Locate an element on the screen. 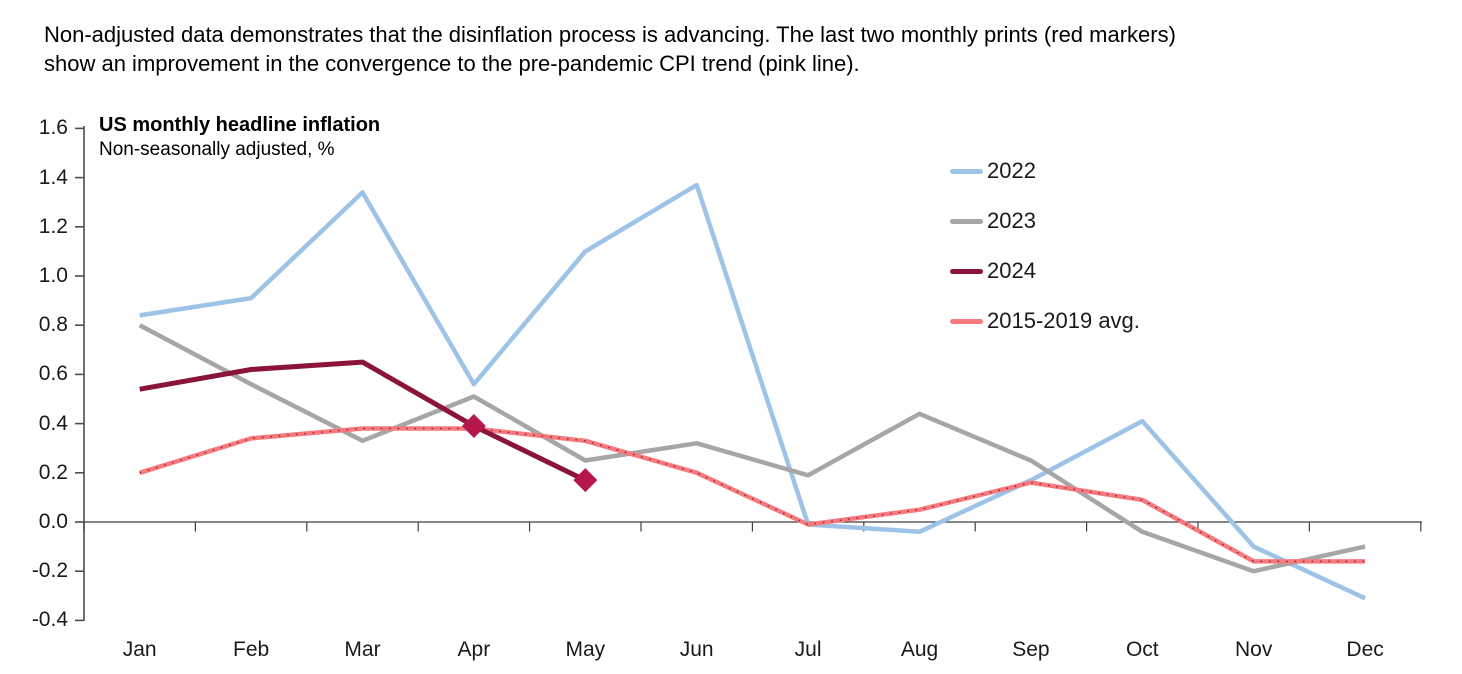 The image size is (1462, 674). x-tick-label: Nov is located at coordinates (1254, 649).